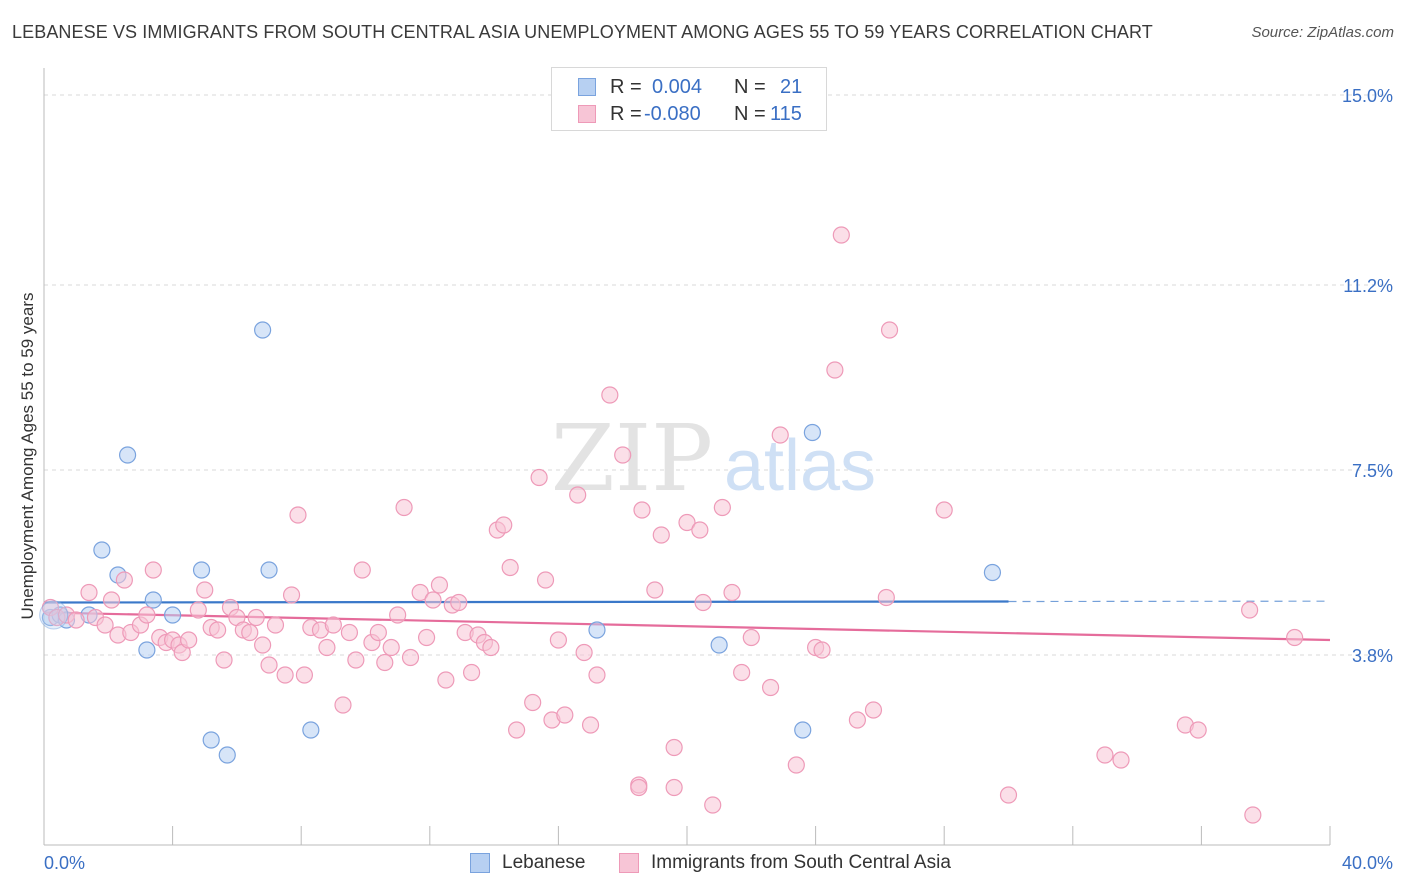 This screenshot has height=892, width=1406. I want to click on x-tick-label: 40.0%, so click(1367, 863).